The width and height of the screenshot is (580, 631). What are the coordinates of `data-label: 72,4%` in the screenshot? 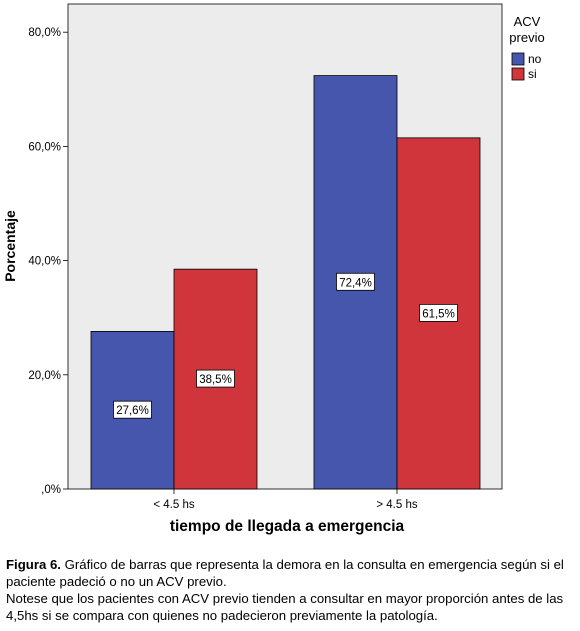 It's located at (355, 283).